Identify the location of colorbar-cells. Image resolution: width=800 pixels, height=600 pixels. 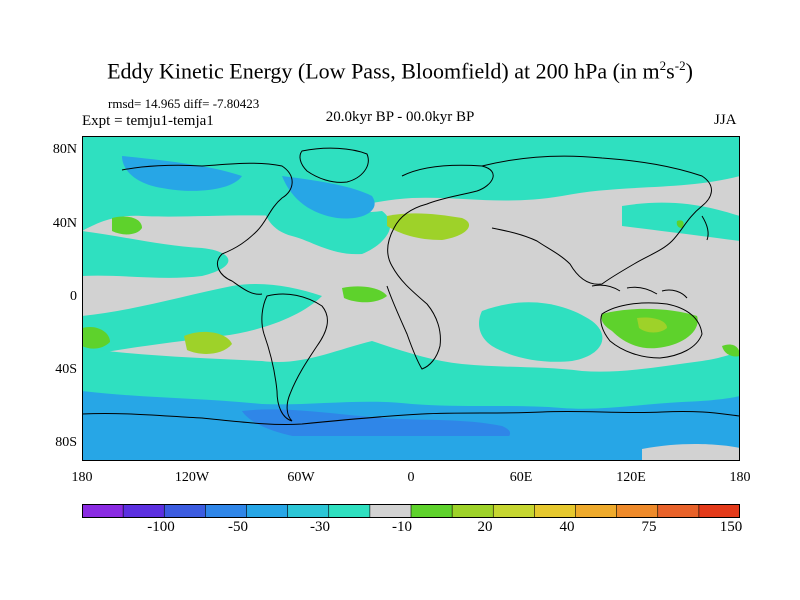
(411, 511).